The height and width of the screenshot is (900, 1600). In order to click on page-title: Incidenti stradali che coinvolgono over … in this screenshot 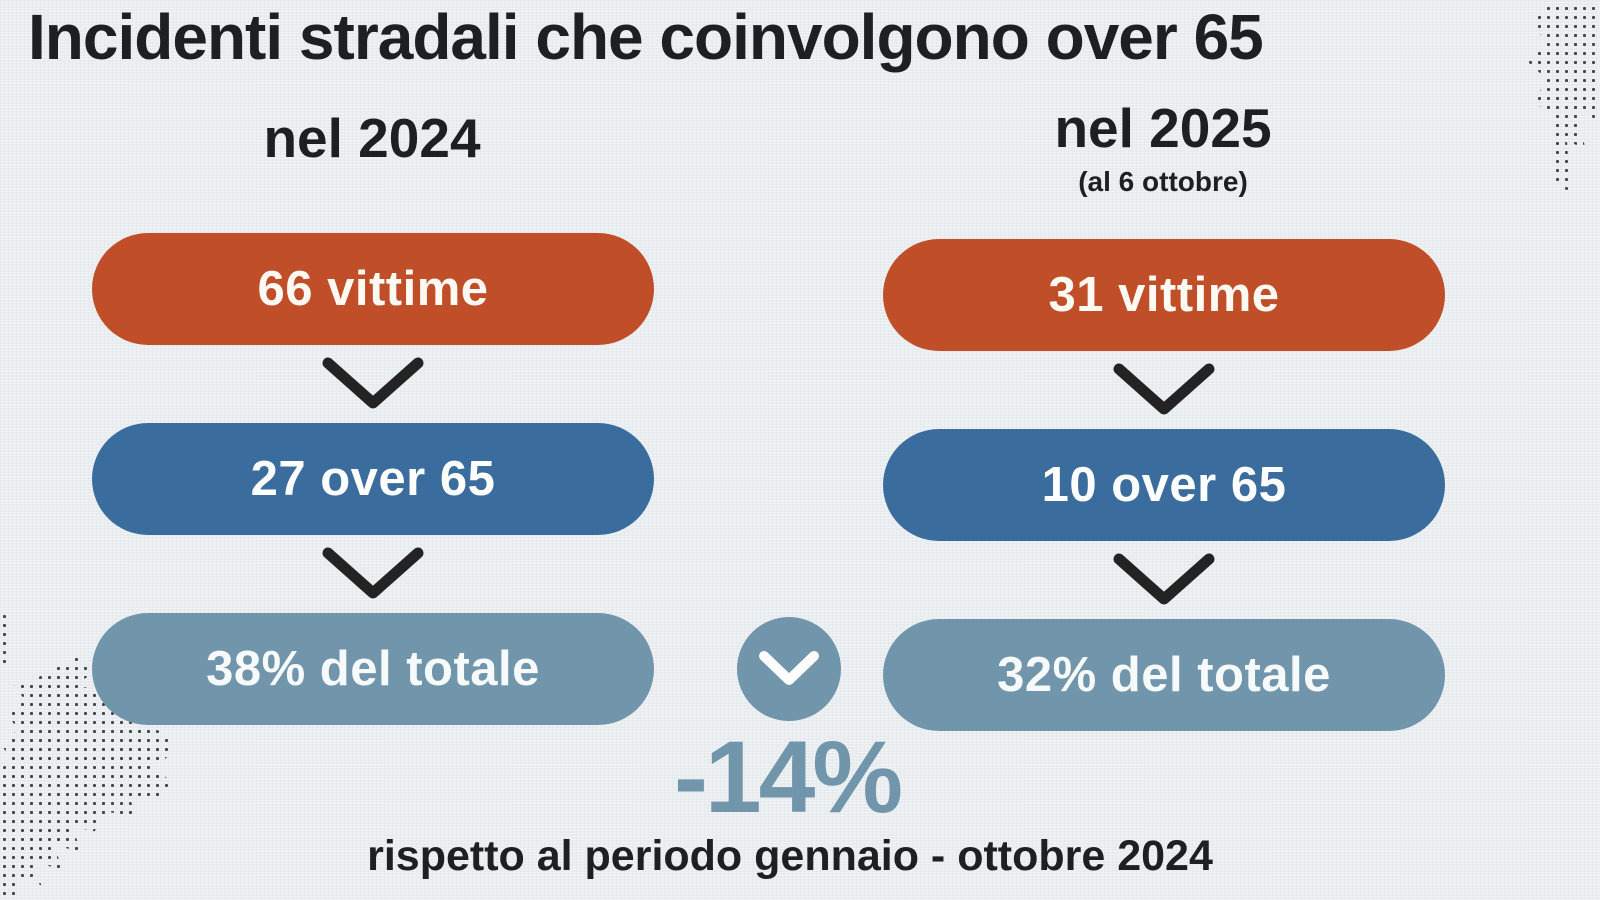, I will do `click(646, 37)`.